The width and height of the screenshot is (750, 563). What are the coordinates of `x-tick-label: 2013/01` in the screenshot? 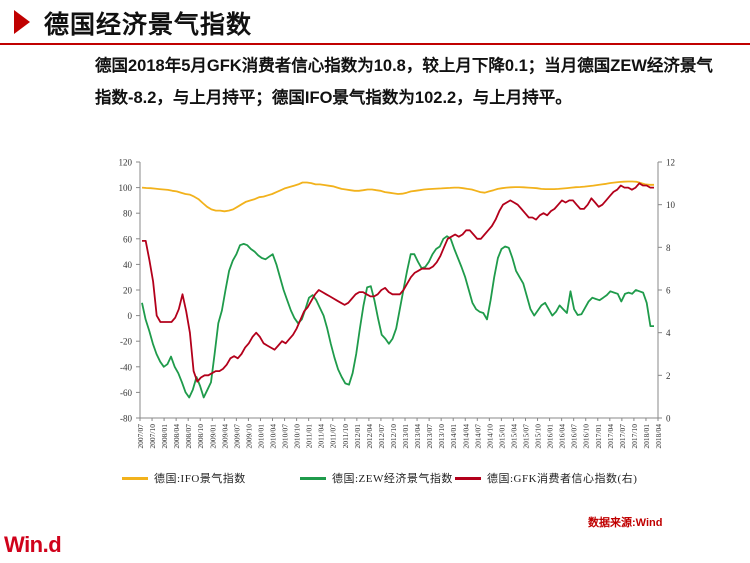 It's located at (405, 436).